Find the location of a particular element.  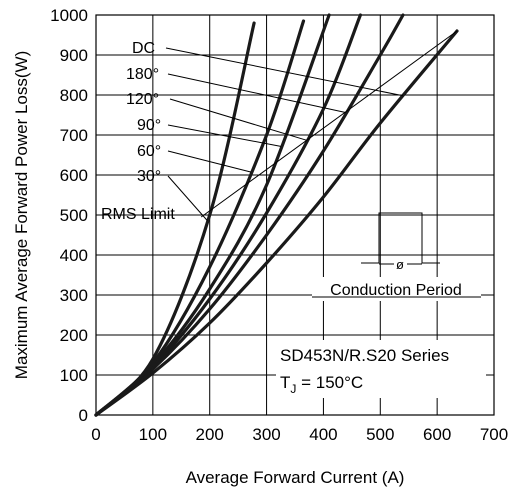

y-tick-label: 900 is located at coordinates (74, 55).